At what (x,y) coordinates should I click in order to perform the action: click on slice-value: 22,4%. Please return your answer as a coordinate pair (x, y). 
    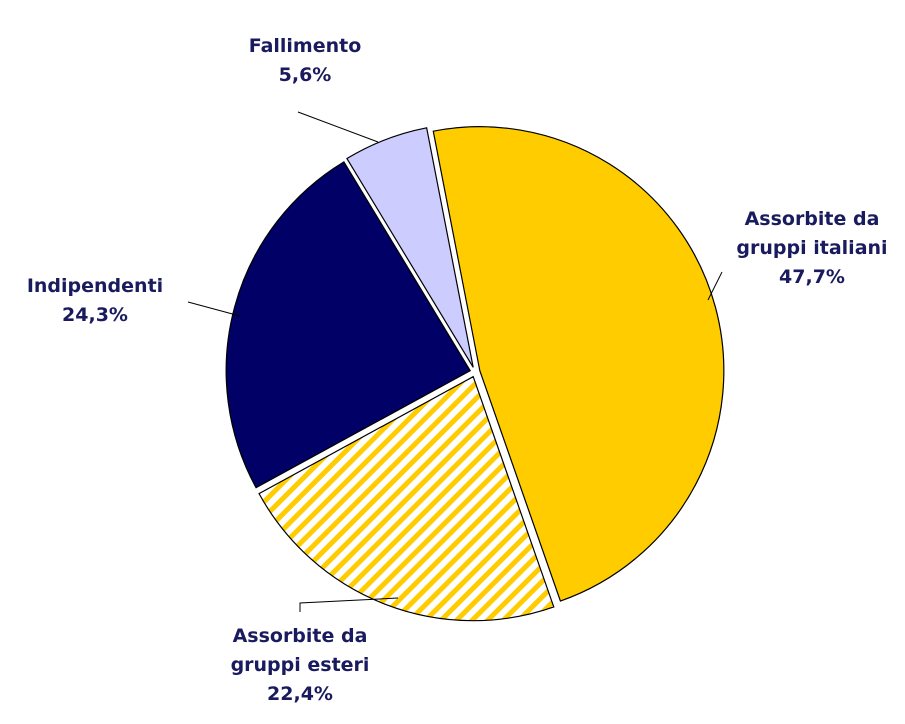
    Looking at the image, I should click on (300, 694).